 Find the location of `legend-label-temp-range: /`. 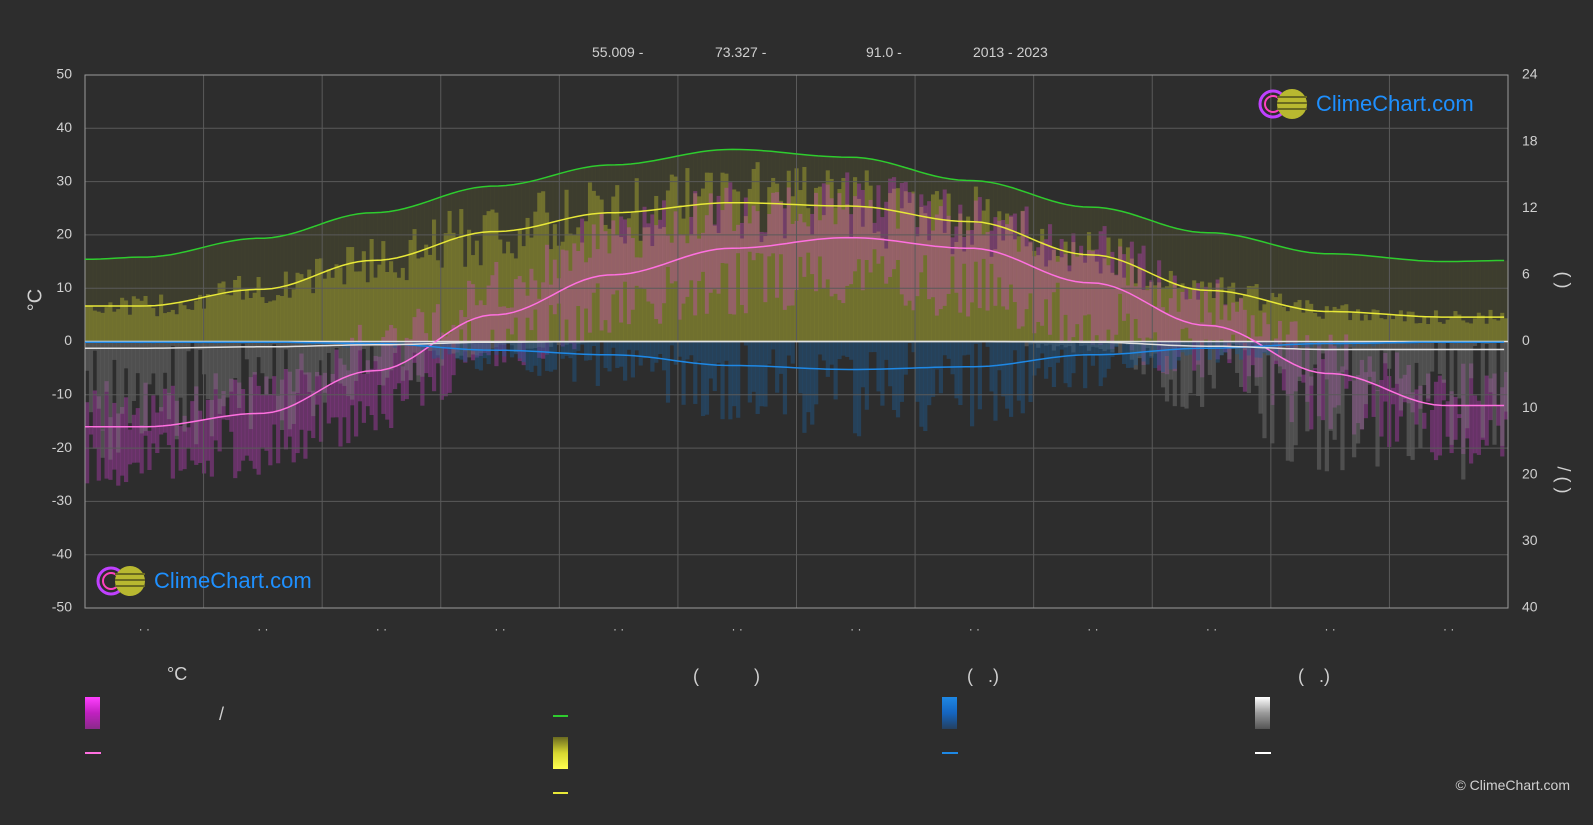

legend-label-temp-range: / is located at coordinates (222, 714).